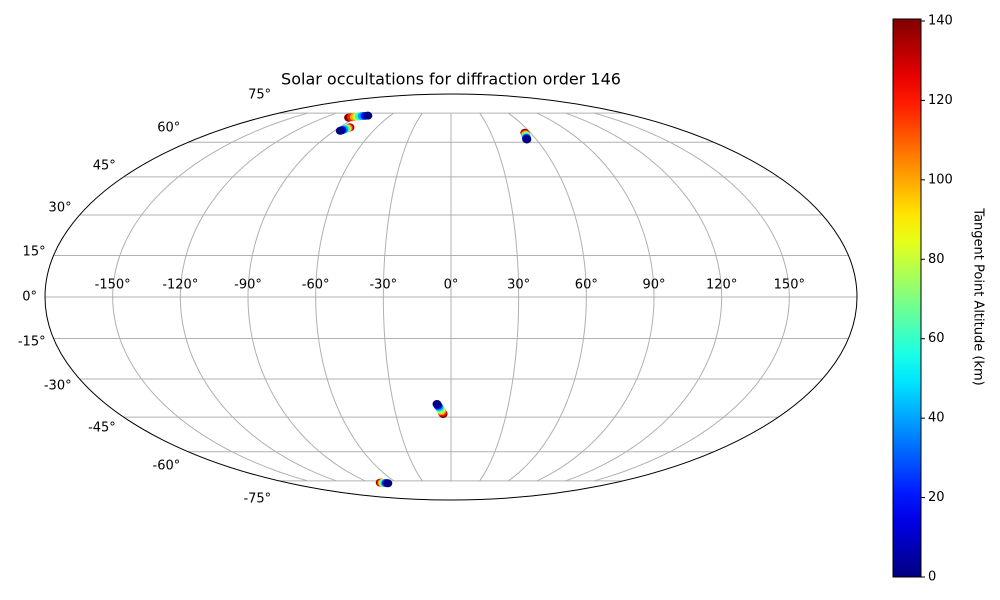  What do you see at coordinates (113, 285) in the screenshot?
I see `x-tick-label: -150°` at bounding box center [113, 285].